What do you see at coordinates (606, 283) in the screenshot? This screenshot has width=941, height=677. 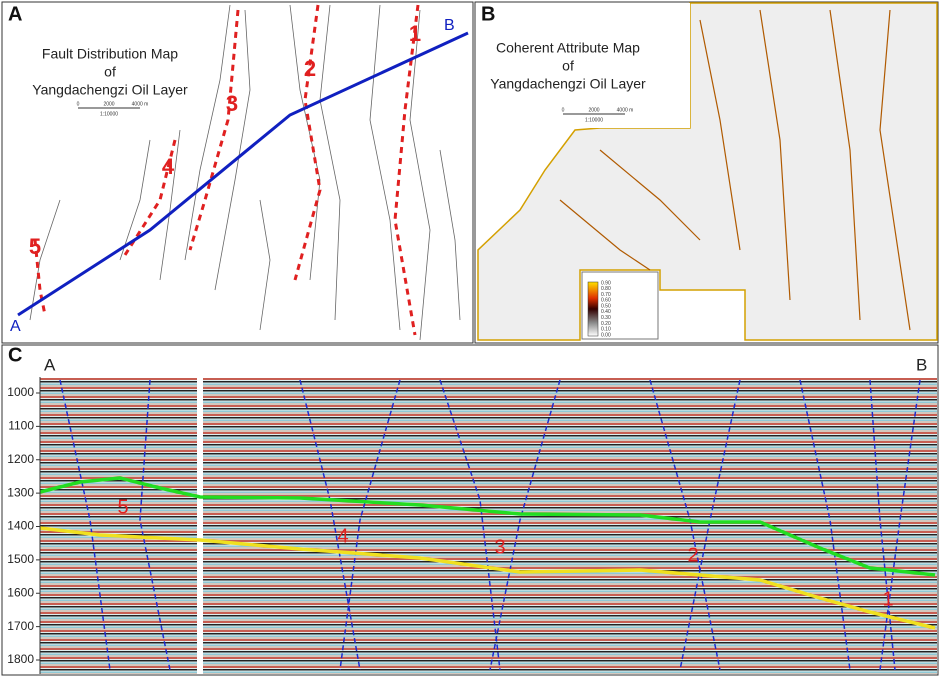 I see `colorbar-label: 0.90` at bounding box center [606, 283].